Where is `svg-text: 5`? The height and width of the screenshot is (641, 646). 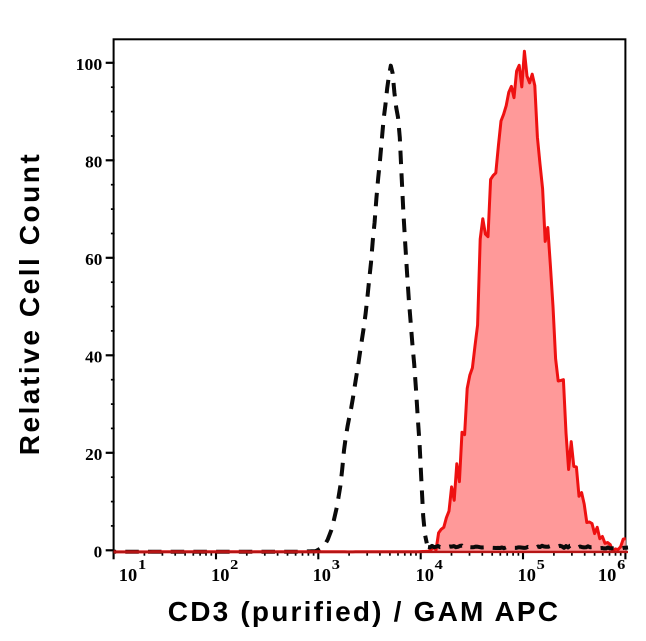 svg-text: 5 is located at coordinates (541, 564).